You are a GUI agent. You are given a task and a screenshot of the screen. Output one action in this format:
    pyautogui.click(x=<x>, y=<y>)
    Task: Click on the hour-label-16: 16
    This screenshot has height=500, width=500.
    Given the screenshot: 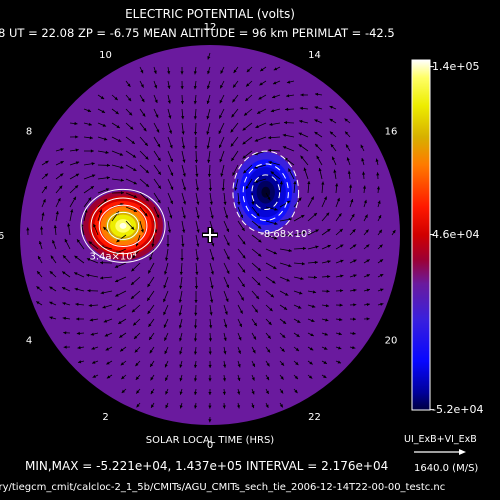 What is the action you would take?
    pyautogui.click(x=391, y=132)
    